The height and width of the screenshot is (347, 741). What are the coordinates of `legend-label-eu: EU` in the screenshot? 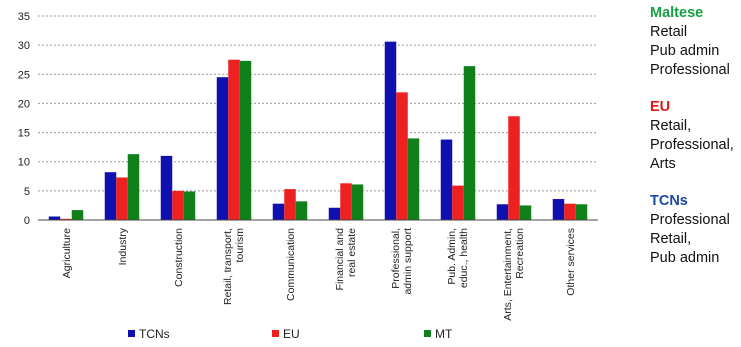 It's located at (291, 334).